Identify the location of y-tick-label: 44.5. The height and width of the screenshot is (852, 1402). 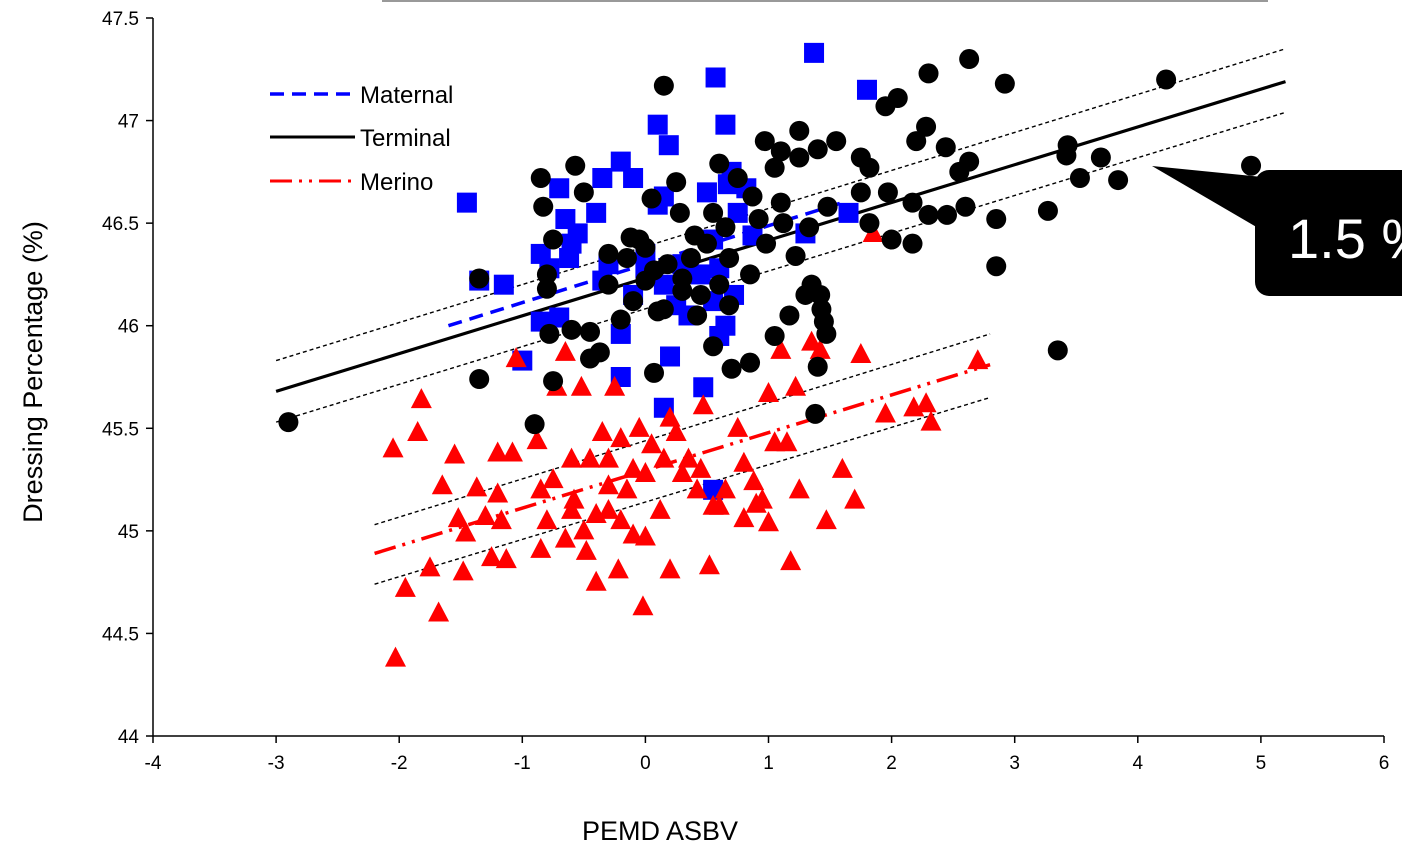
(120, 634).